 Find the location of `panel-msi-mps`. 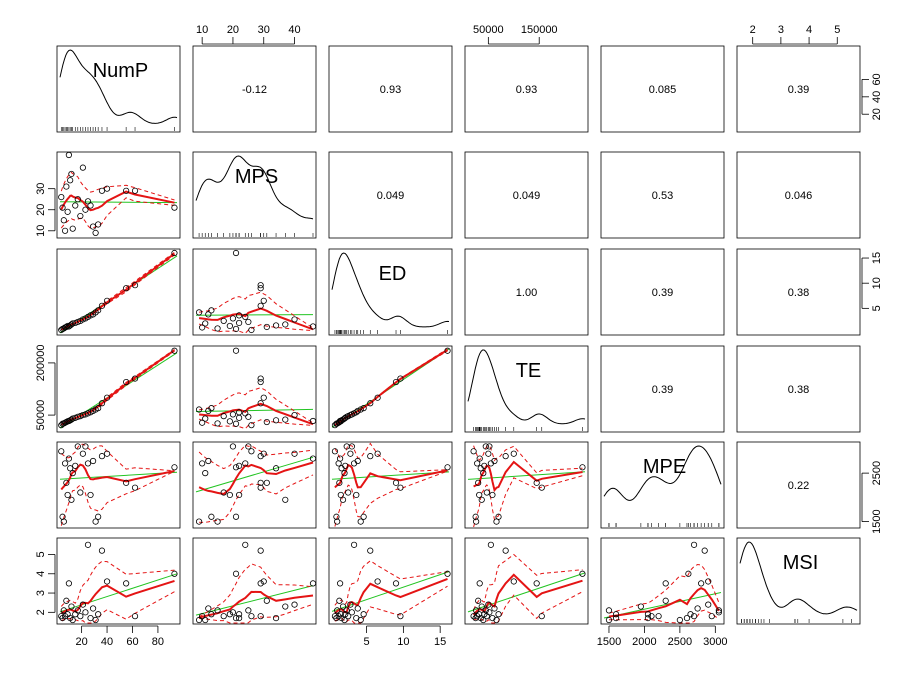

panel-msi-mps is located at coordinates (254, 581).